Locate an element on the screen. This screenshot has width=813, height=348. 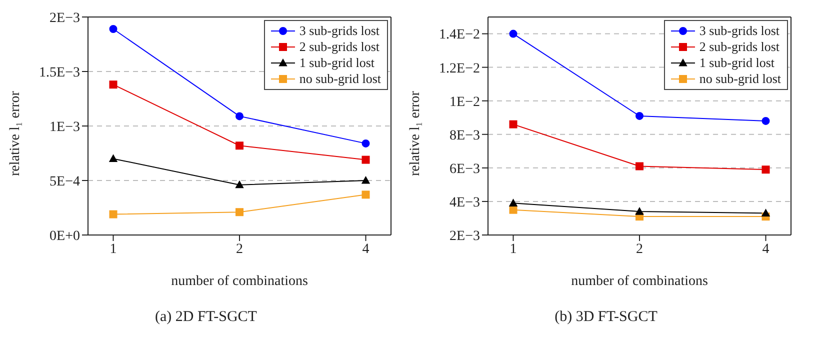
y-tick-label: 0E+0 is located at coordinates (65, 236).